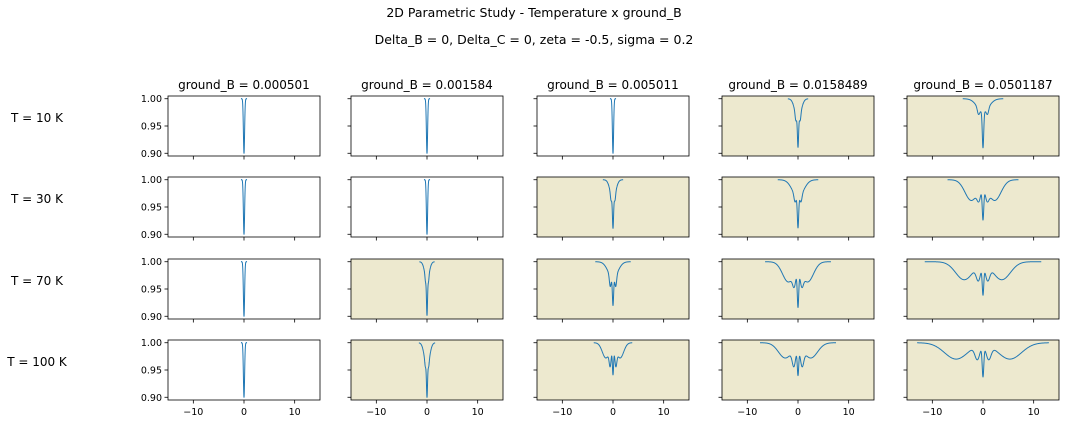  I want to click on row-label: T = 30 K, so click(37, 199).